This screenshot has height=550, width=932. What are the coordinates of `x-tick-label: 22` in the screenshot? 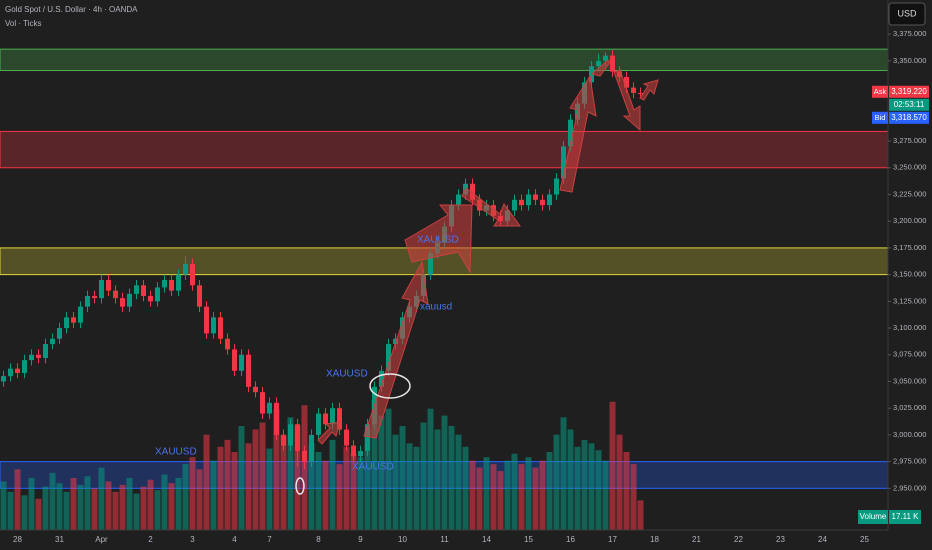 It's located at (738, 539).